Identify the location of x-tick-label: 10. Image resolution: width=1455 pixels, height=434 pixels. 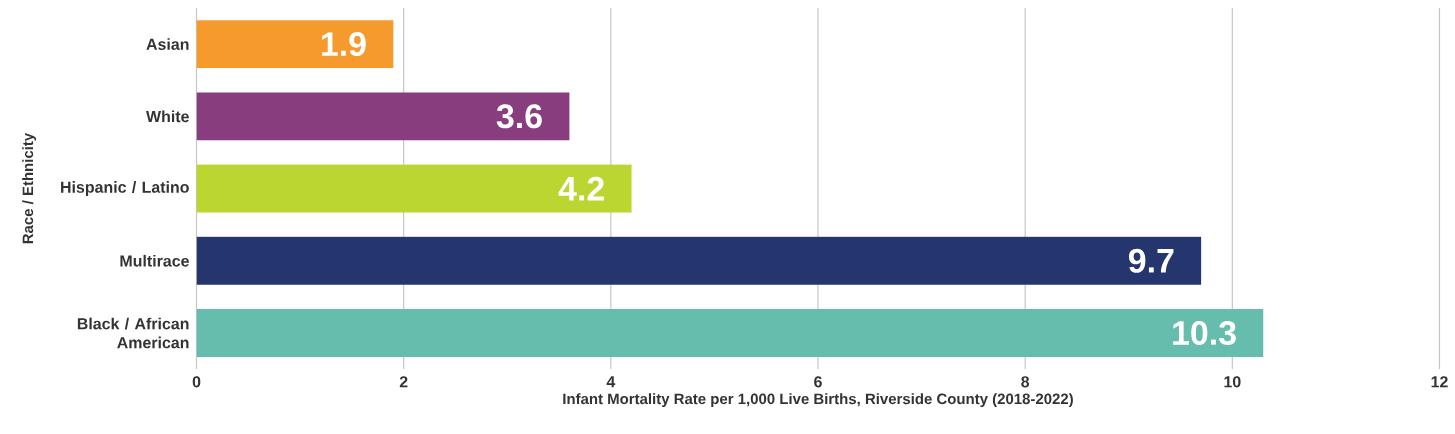
(1232, 382).